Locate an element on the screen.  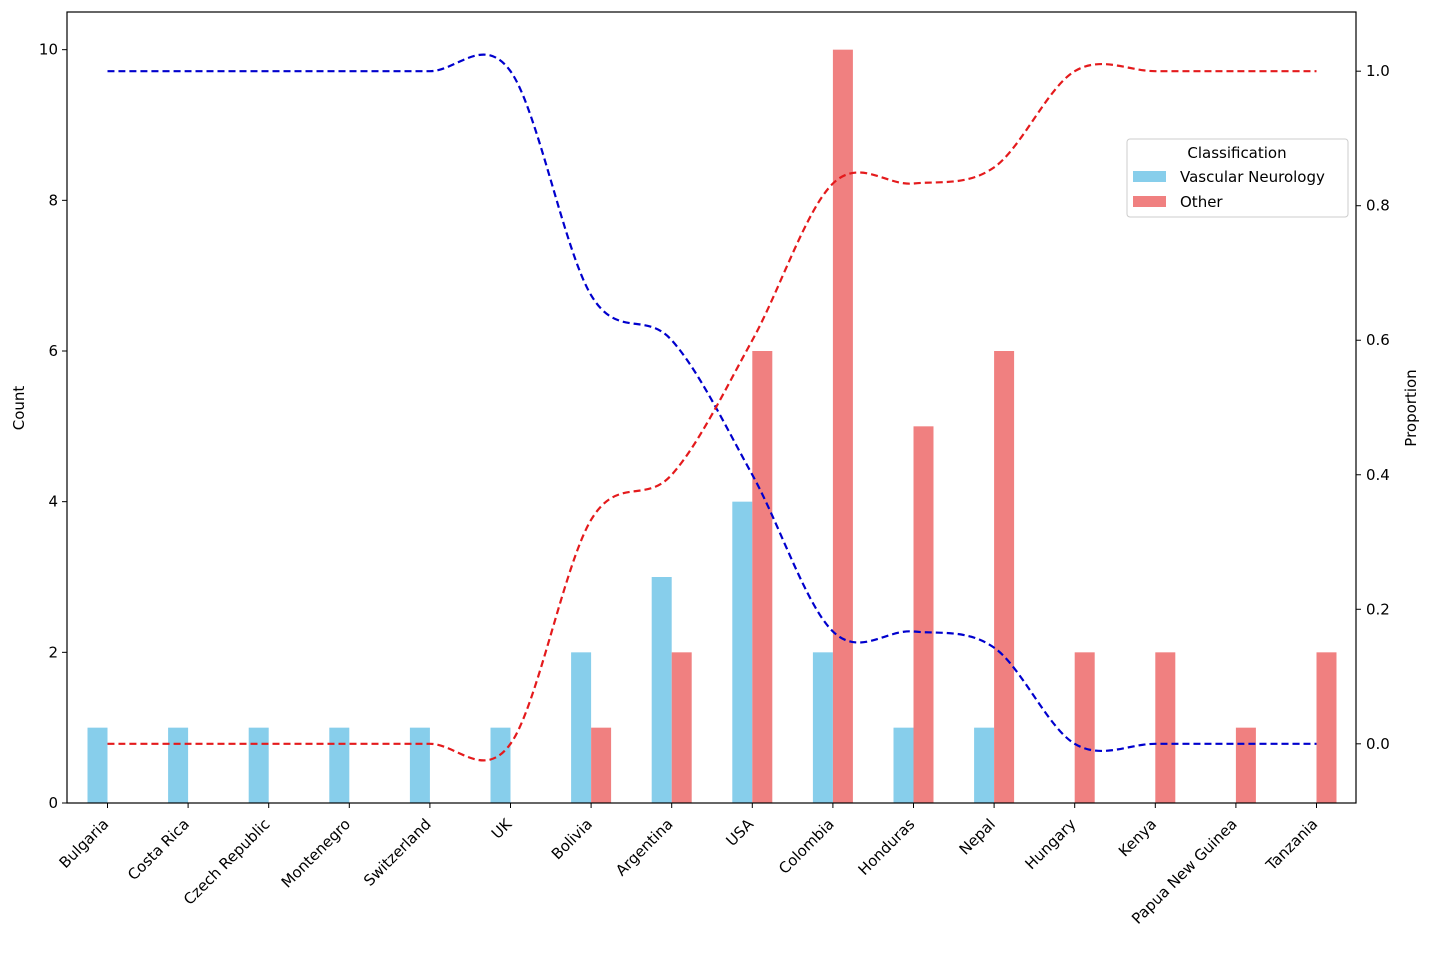
bar-vascular-neurology-argentina is located at coordinates (661, 690).